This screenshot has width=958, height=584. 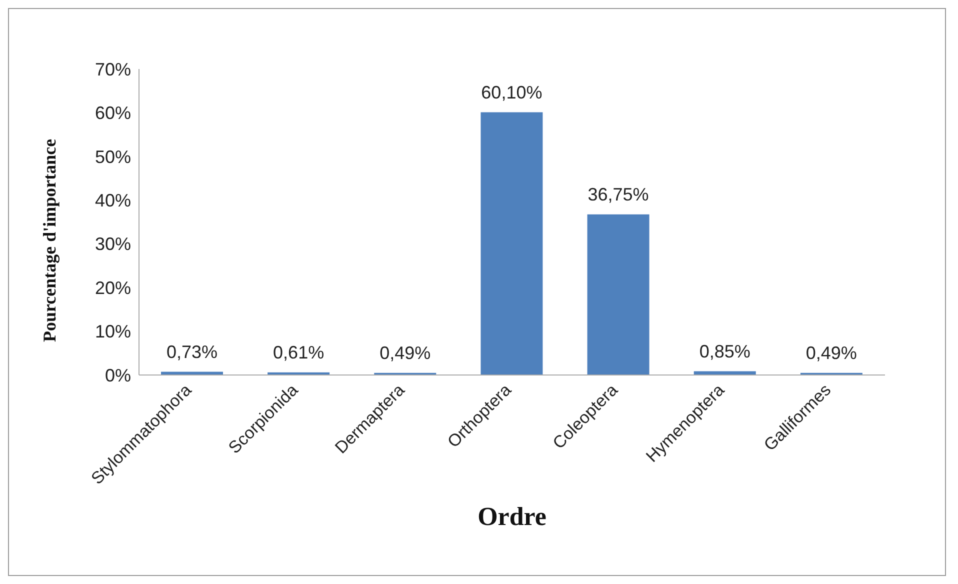 I want to click on data-label: 60,10%, so click(x=511, y=92).